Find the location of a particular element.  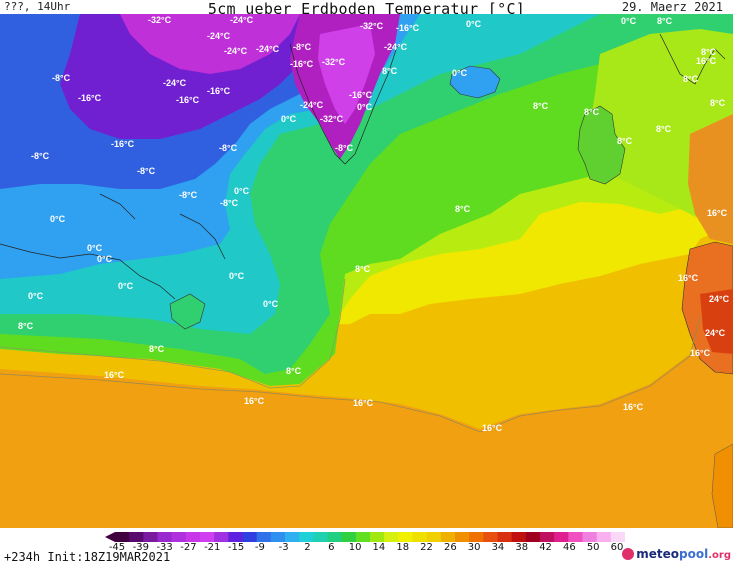

color-scale-tick-label: 22 is located at coordinates (426, 547).